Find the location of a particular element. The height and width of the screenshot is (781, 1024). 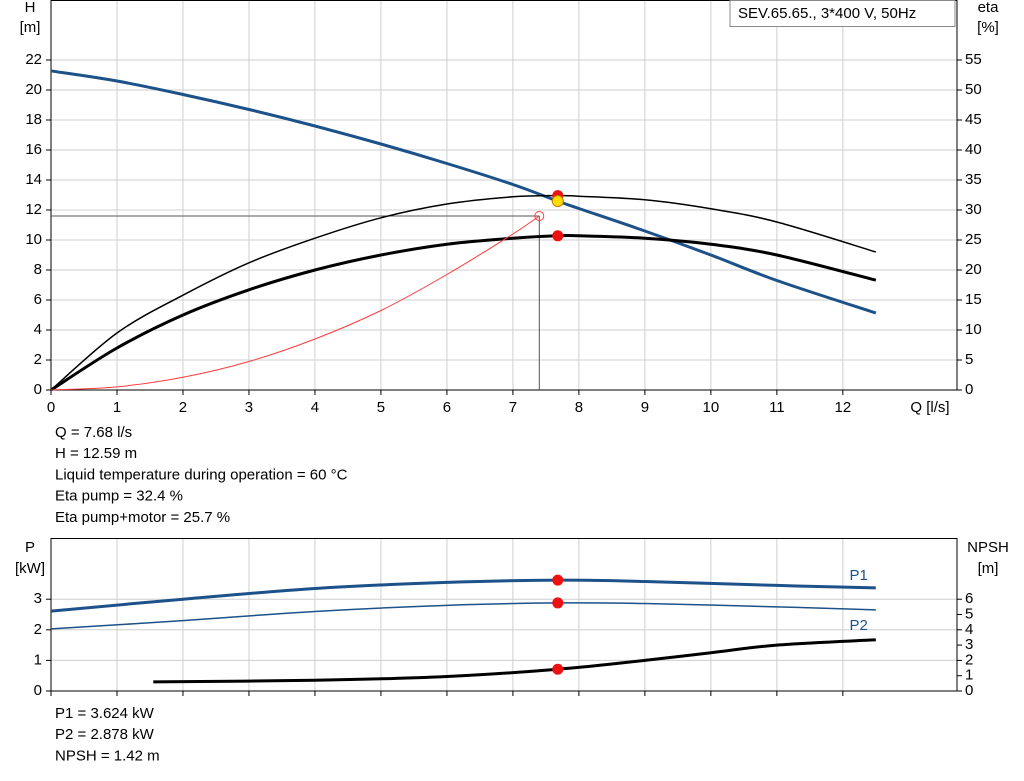

y-tick-label: 8 is located at coordinates (38, 269).